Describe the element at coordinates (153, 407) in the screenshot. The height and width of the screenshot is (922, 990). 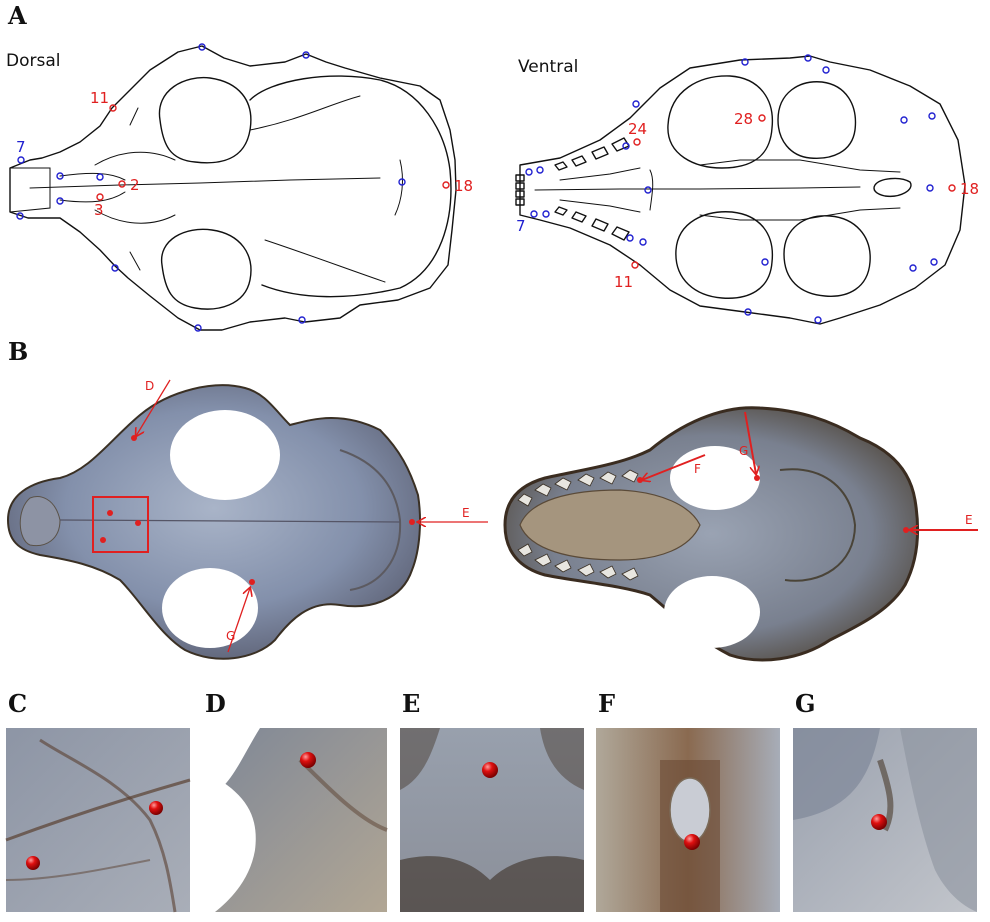
I see `arrow-d` at that location.